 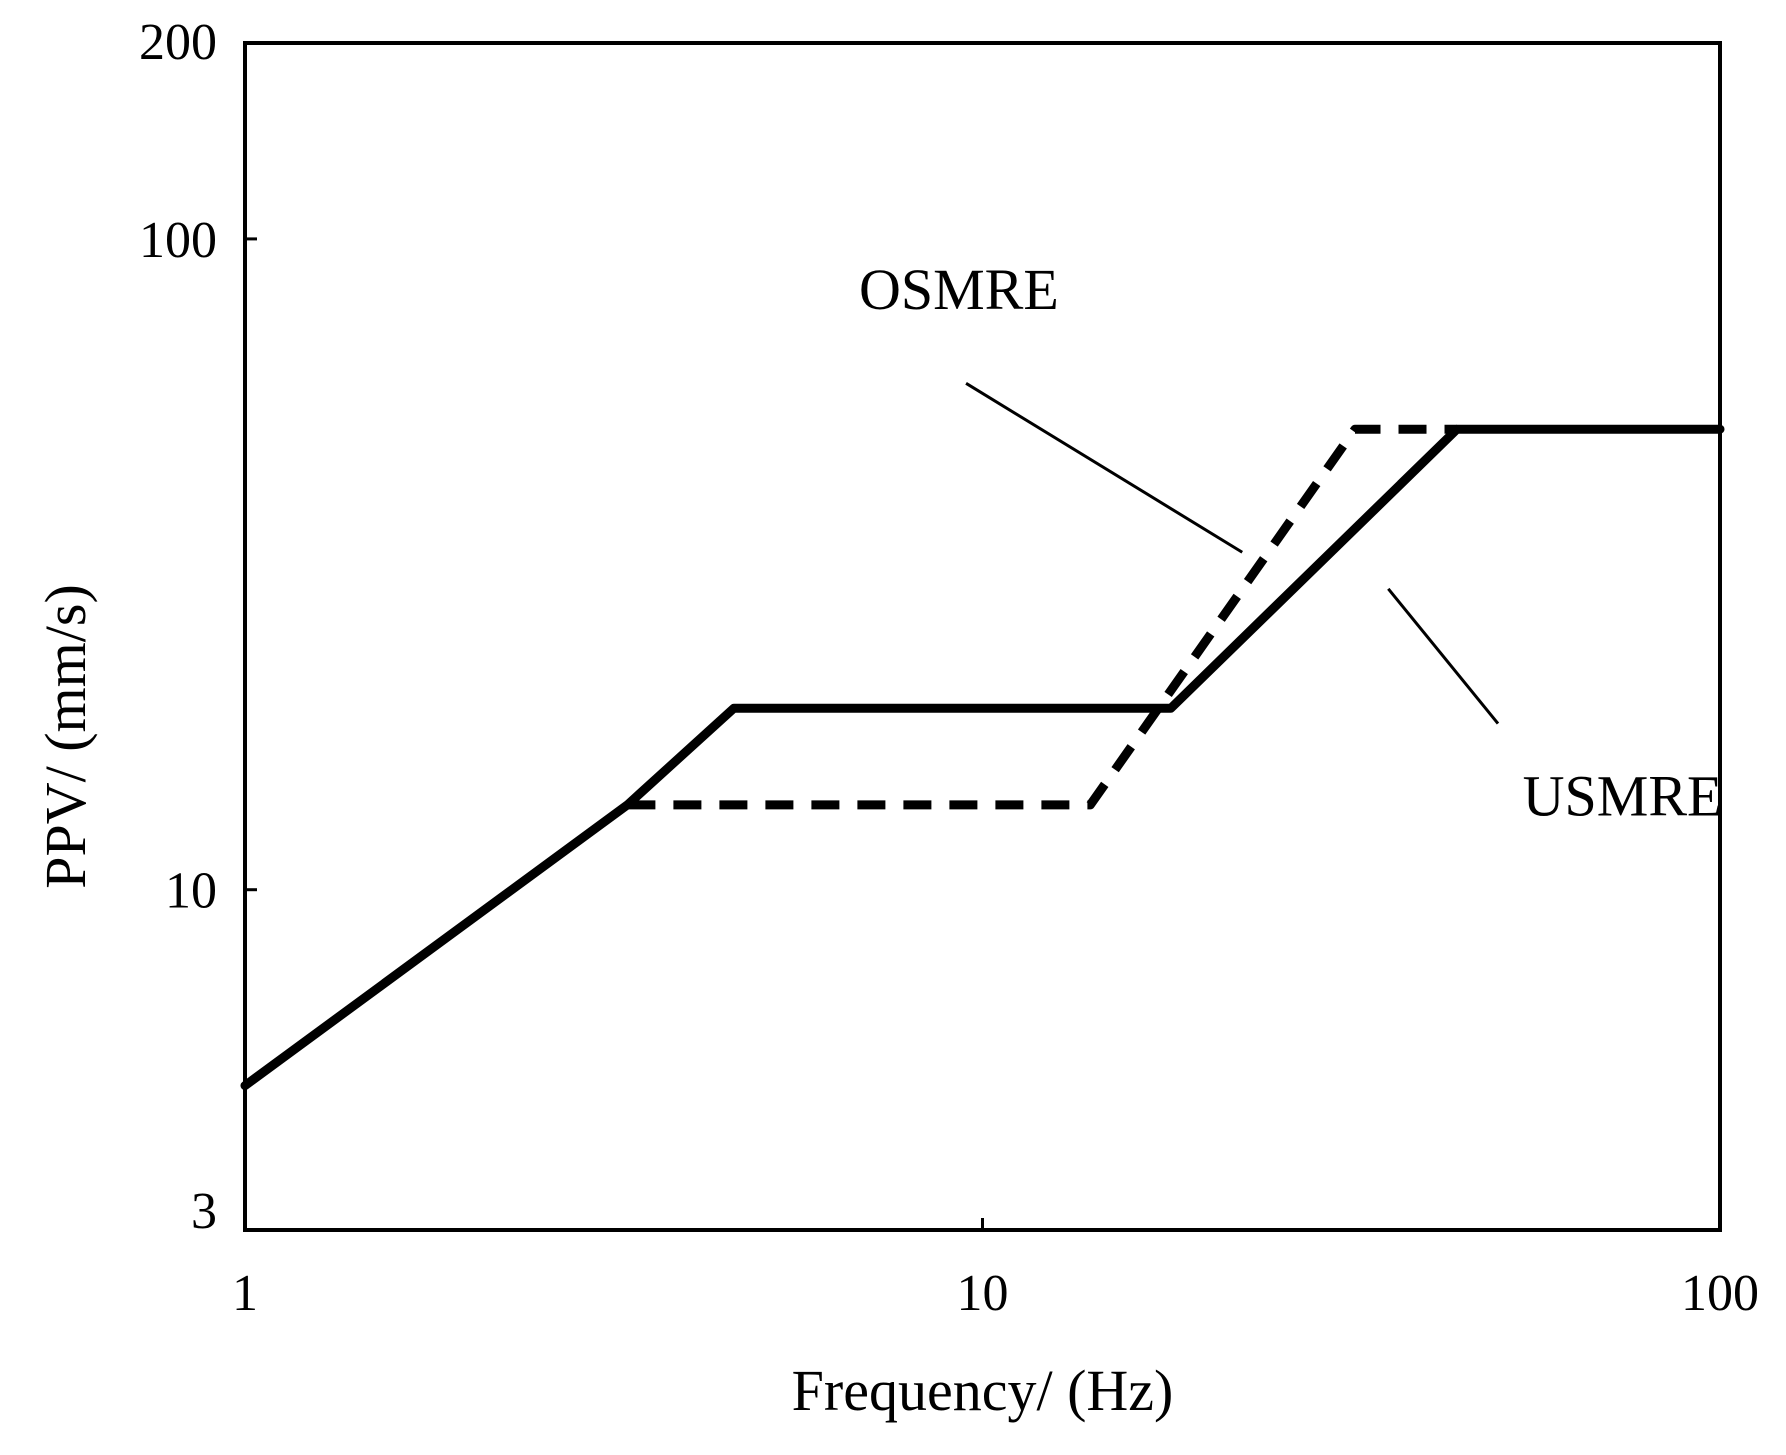 What do you see at coordinates (1623, 796) in the screenshot?
I see `annotation-label-usmre: USMRE` at bounding box center [1623, 796].